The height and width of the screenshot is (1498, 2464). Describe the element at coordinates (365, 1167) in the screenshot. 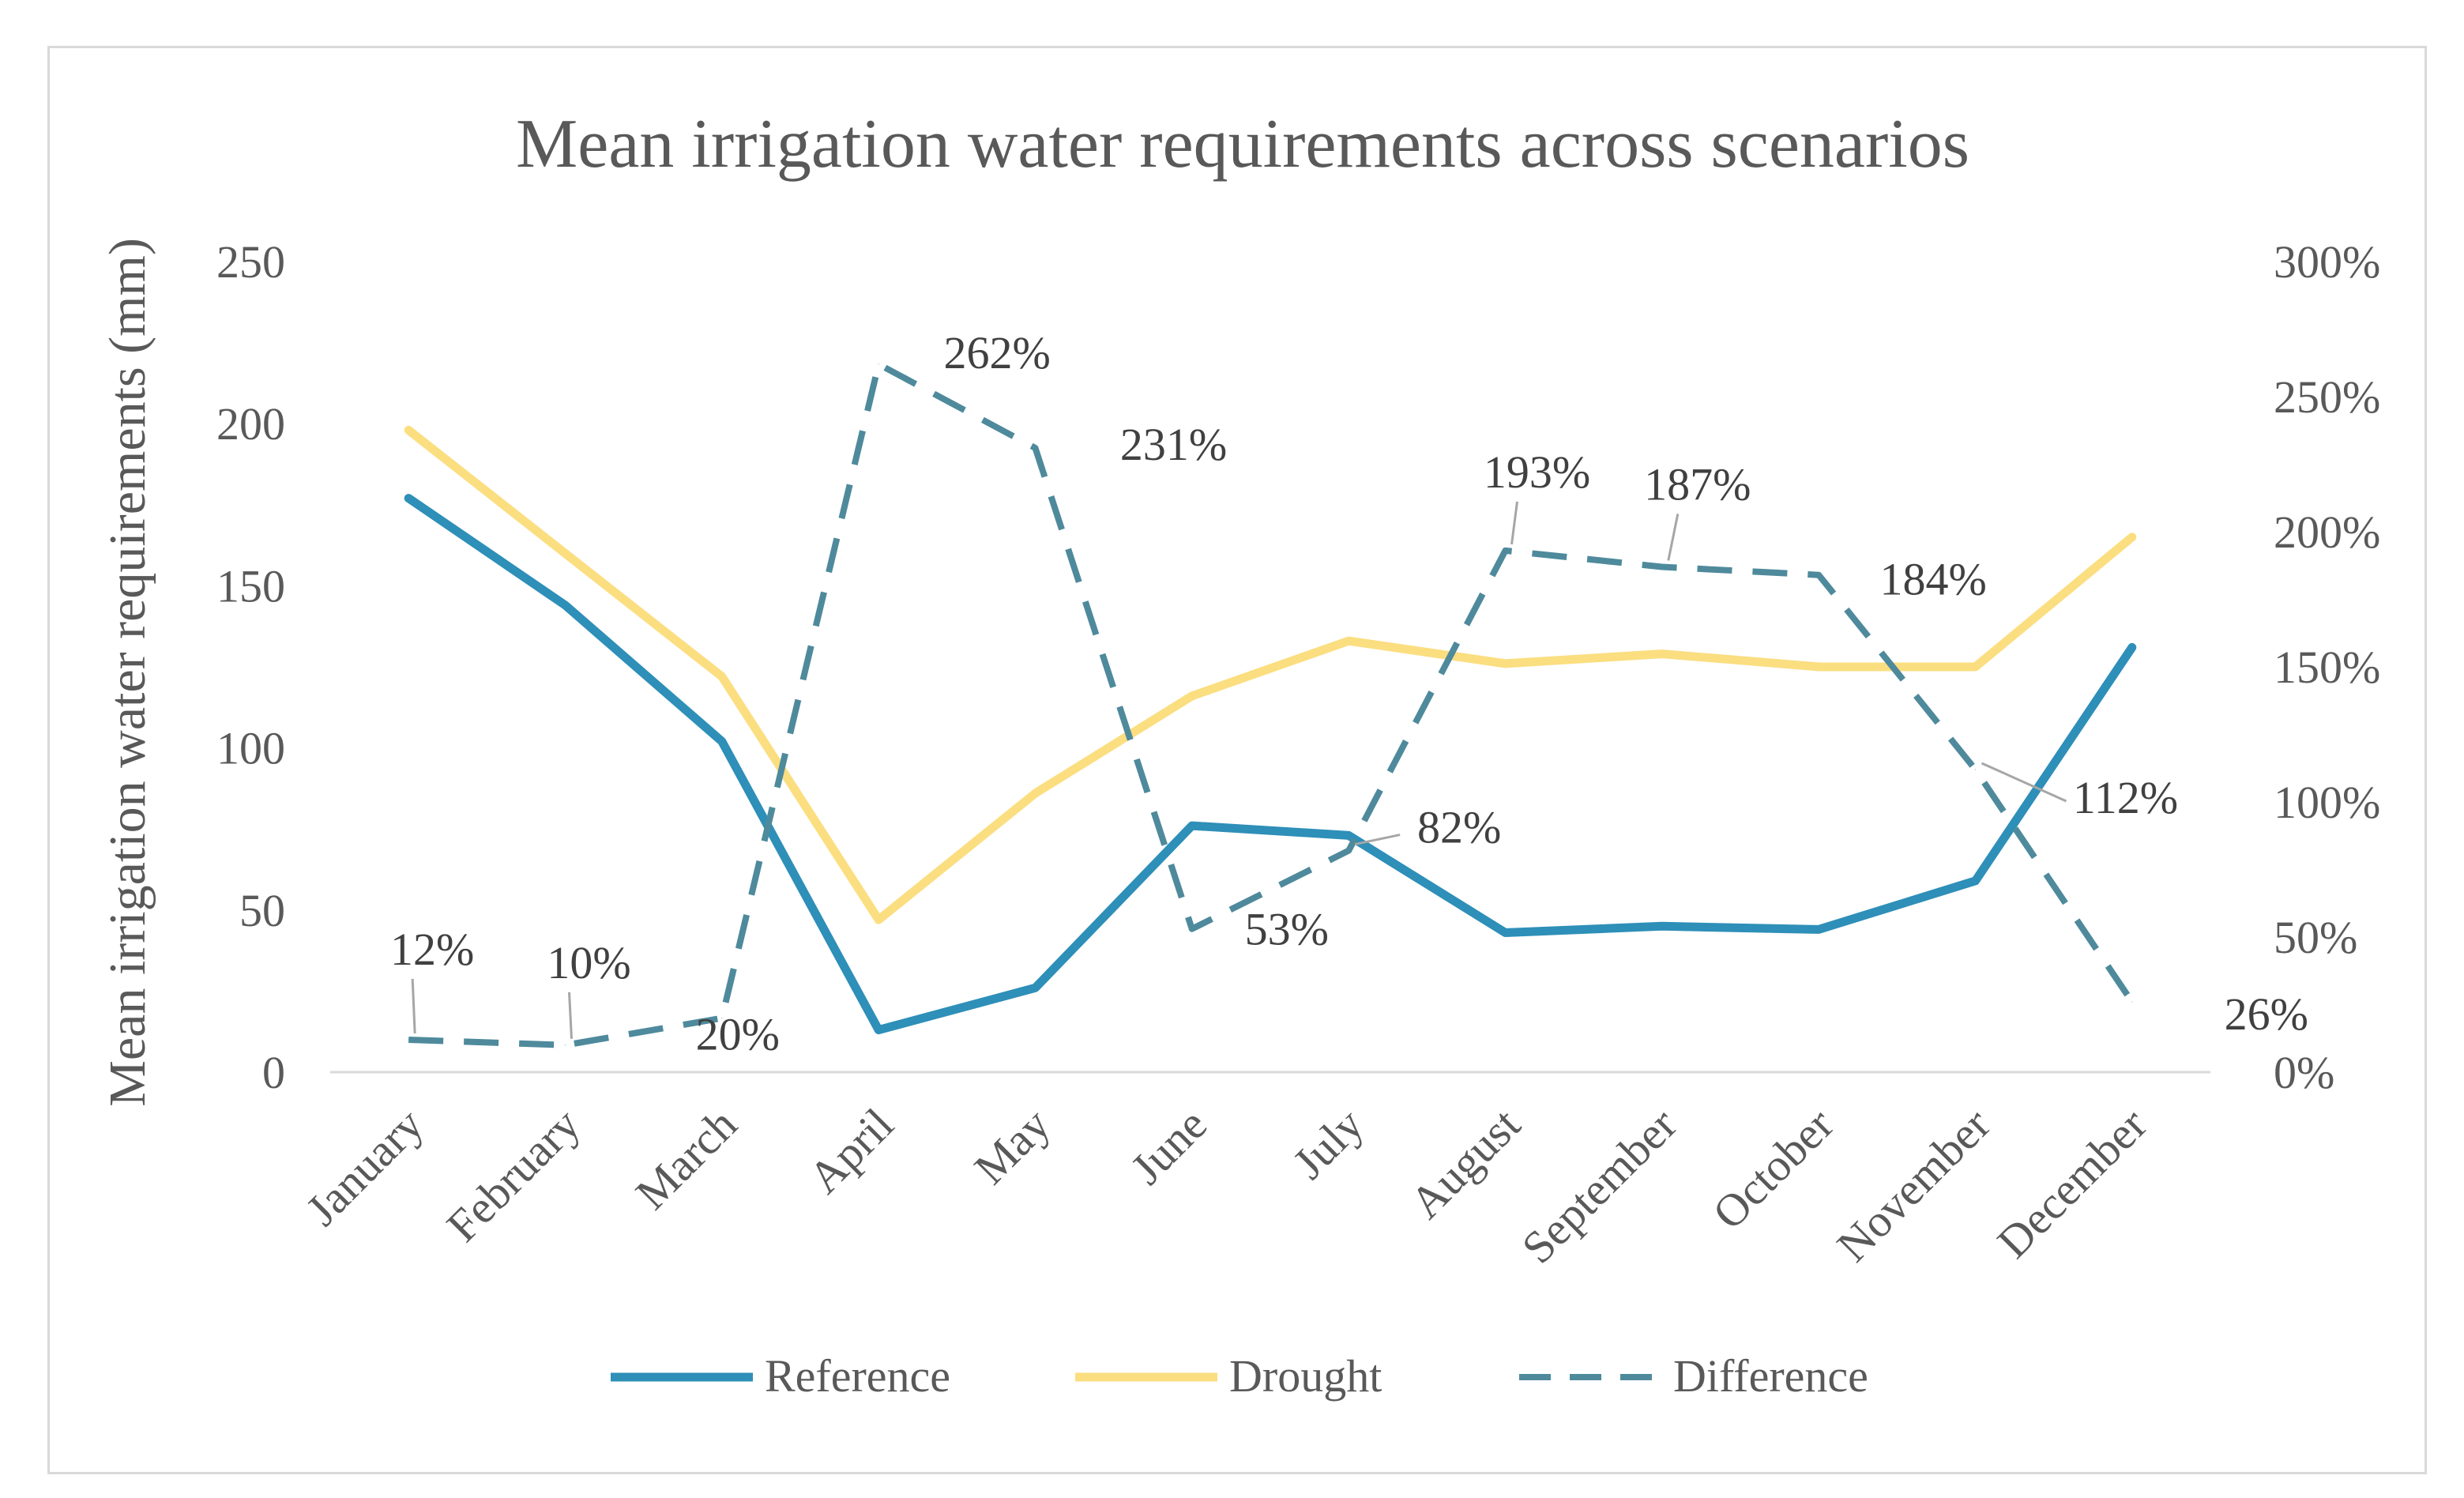

I see `x-tick-label: January` at that location.